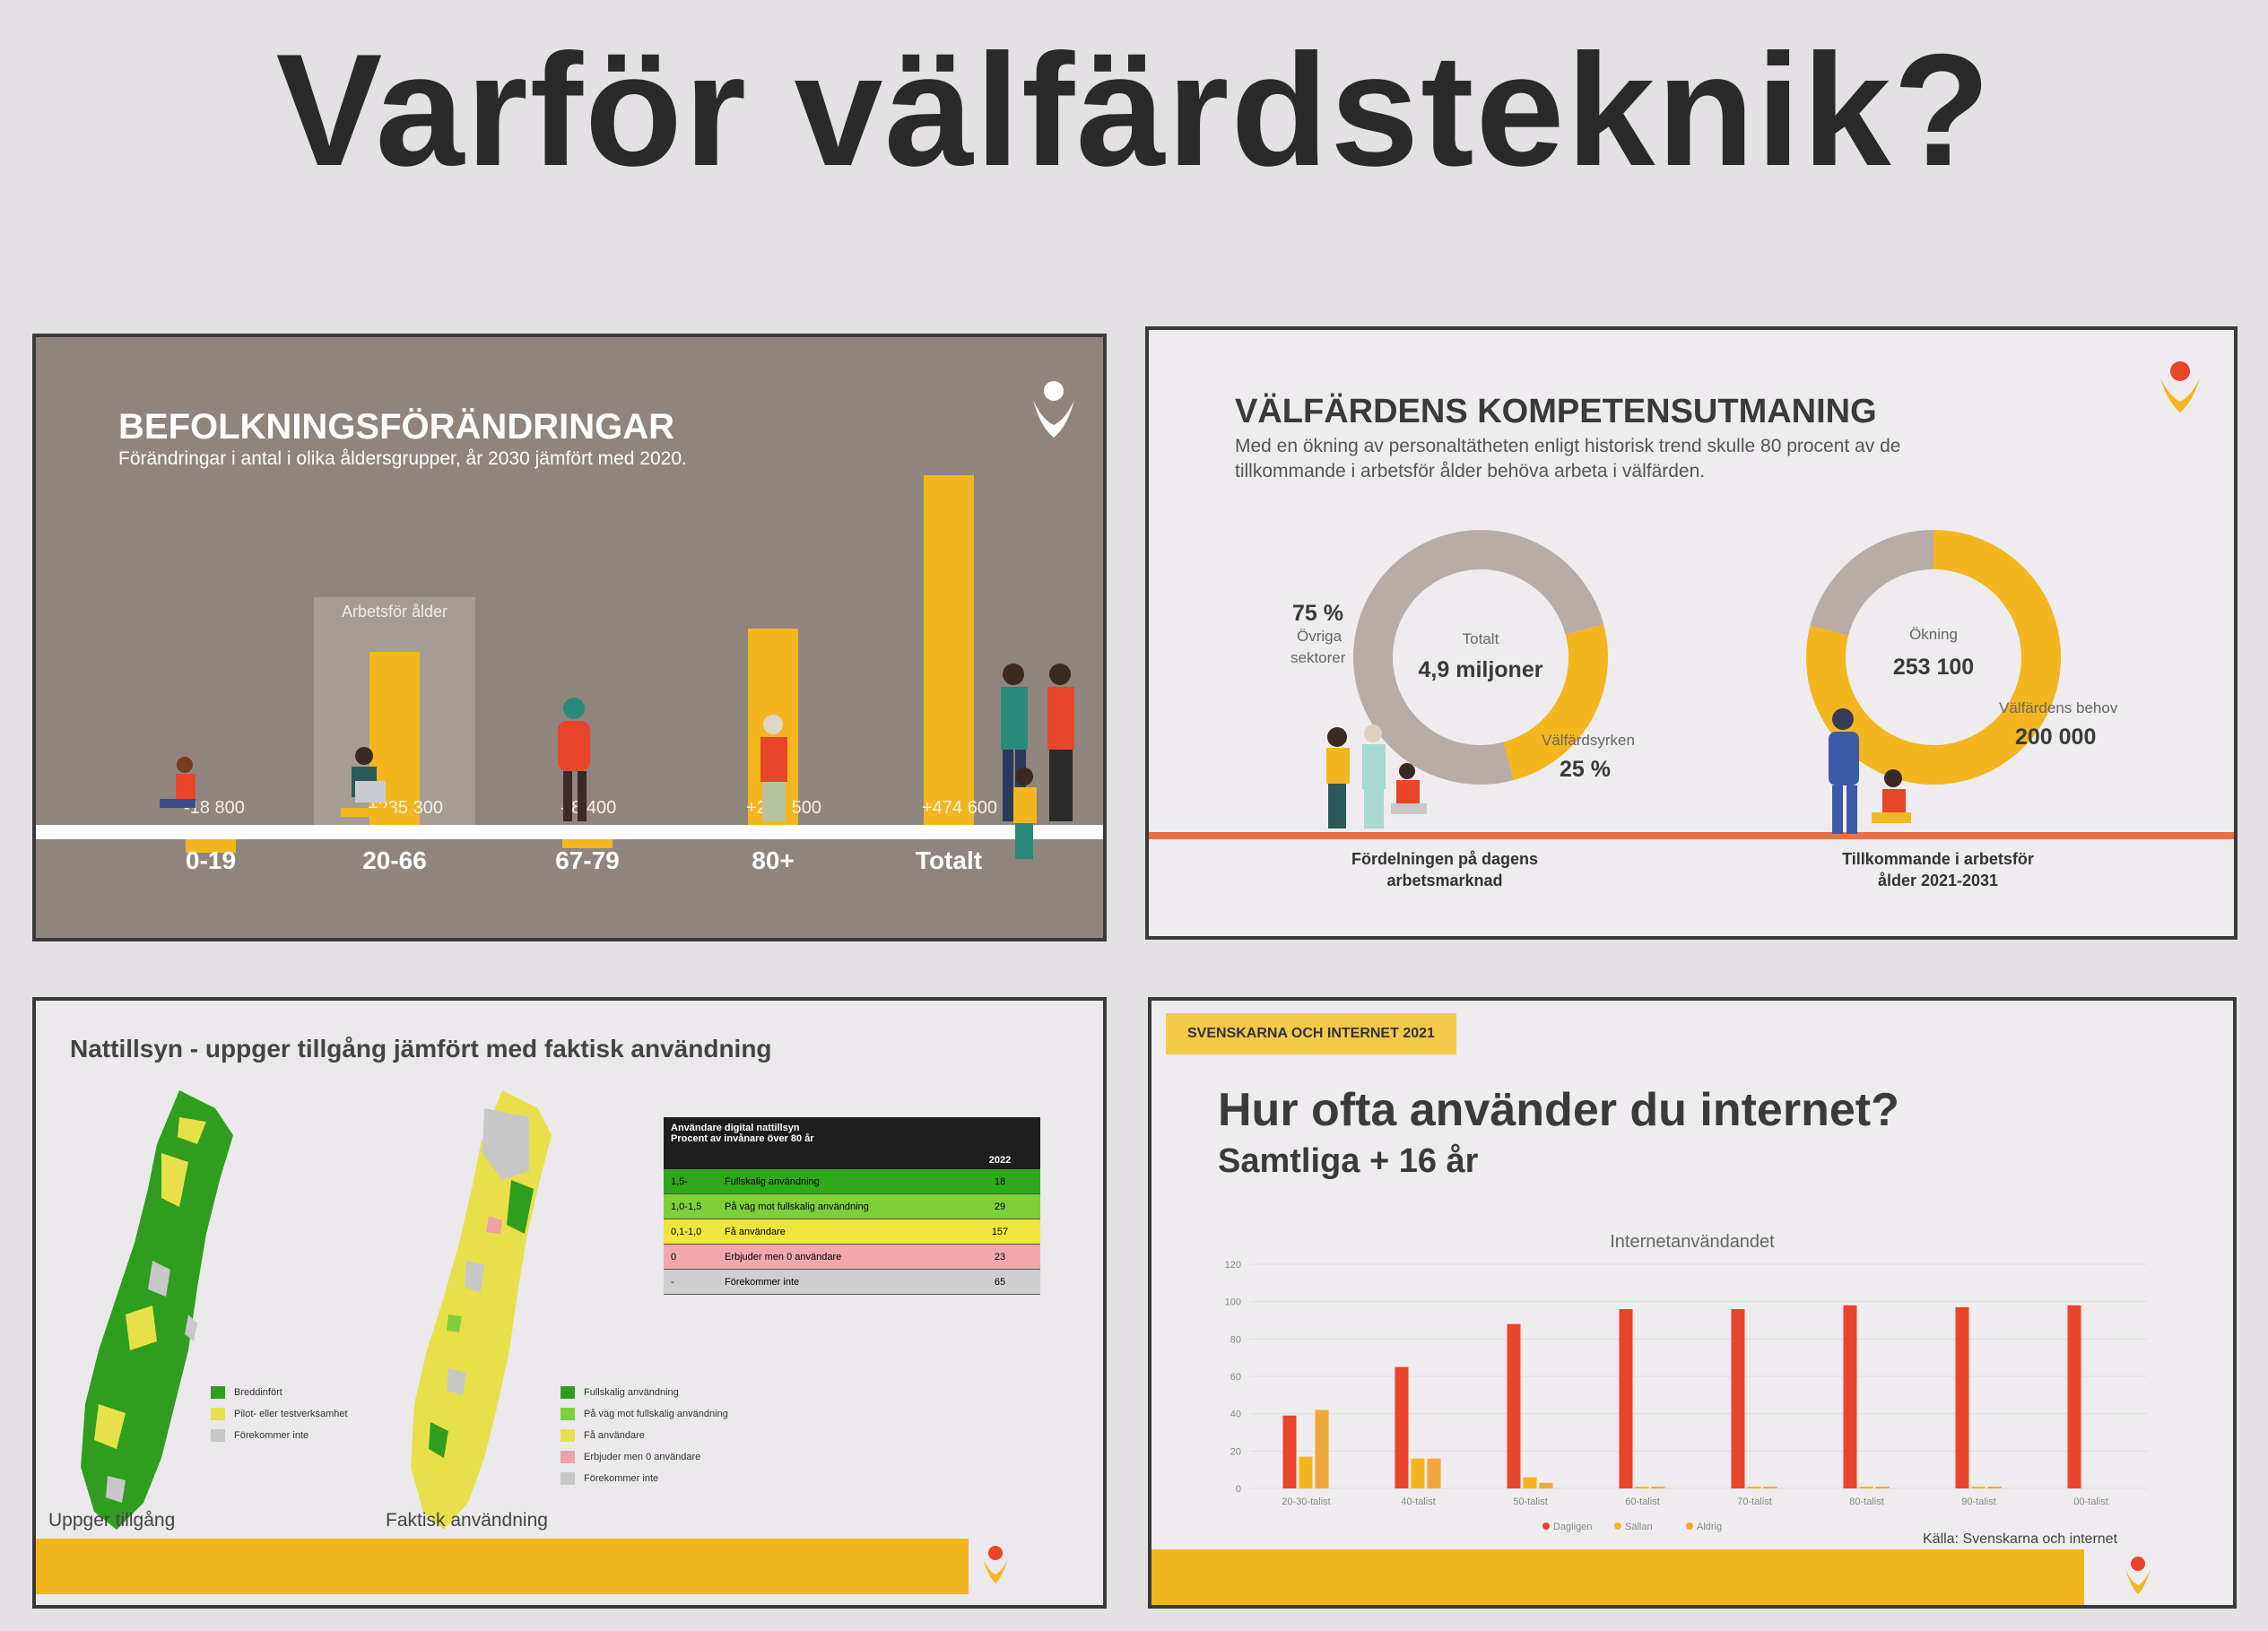 The height and width of the screenshot is (1631, 2268). What do you see at coordinates (1000, 1256) in the screenshot?
I see `table-cell: 23` at bounding box center [1000, 1256].